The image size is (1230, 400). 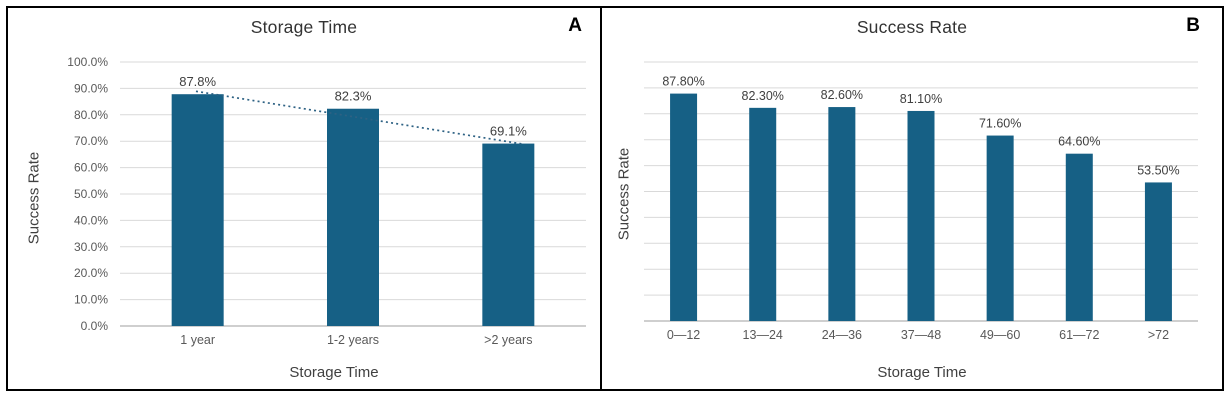 What do you see at coordinates (91, 168) in the screenshot?
I see `y-tick-label: 60.0%` at bounding box center [91, 168].